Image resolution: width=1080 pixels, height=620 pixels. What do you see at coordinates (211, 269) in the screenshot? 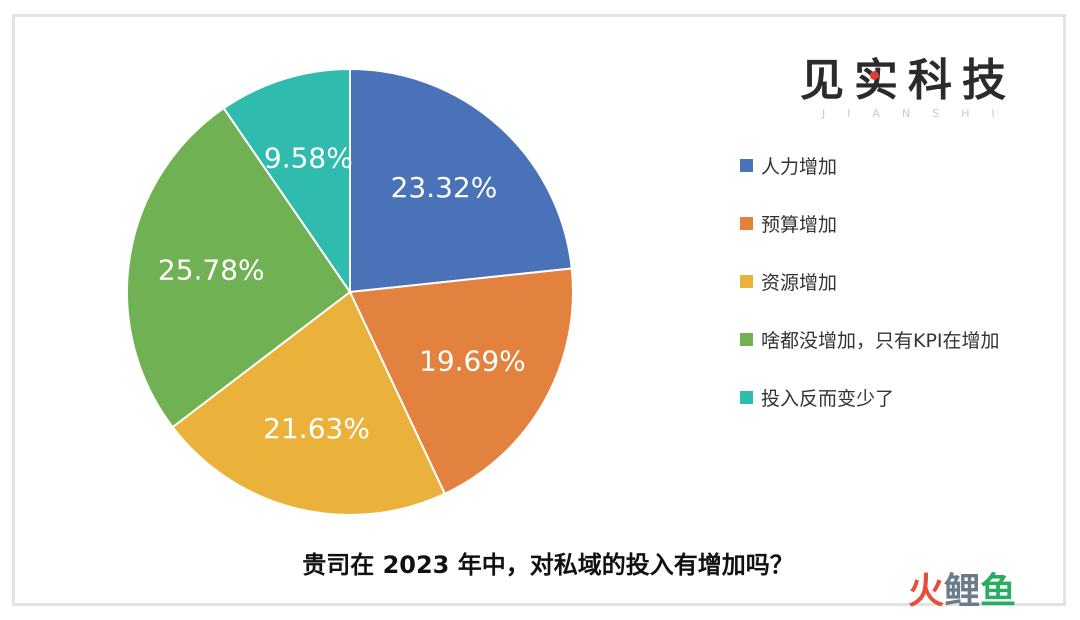
I see `slice-value-label: 25.78%` at bounding box center [211, 269].